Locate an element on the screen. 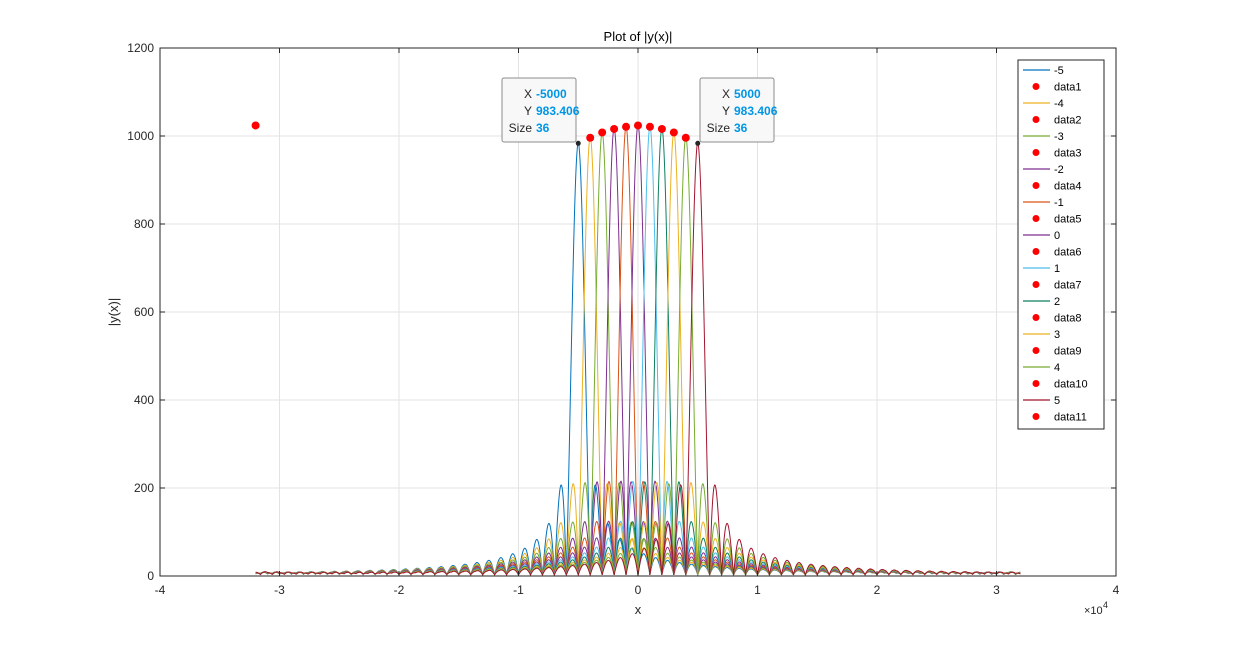 The width and height of the screenshot is (1233, 646). legend-entry-label: data7 is located at coordinates (1068, 286).